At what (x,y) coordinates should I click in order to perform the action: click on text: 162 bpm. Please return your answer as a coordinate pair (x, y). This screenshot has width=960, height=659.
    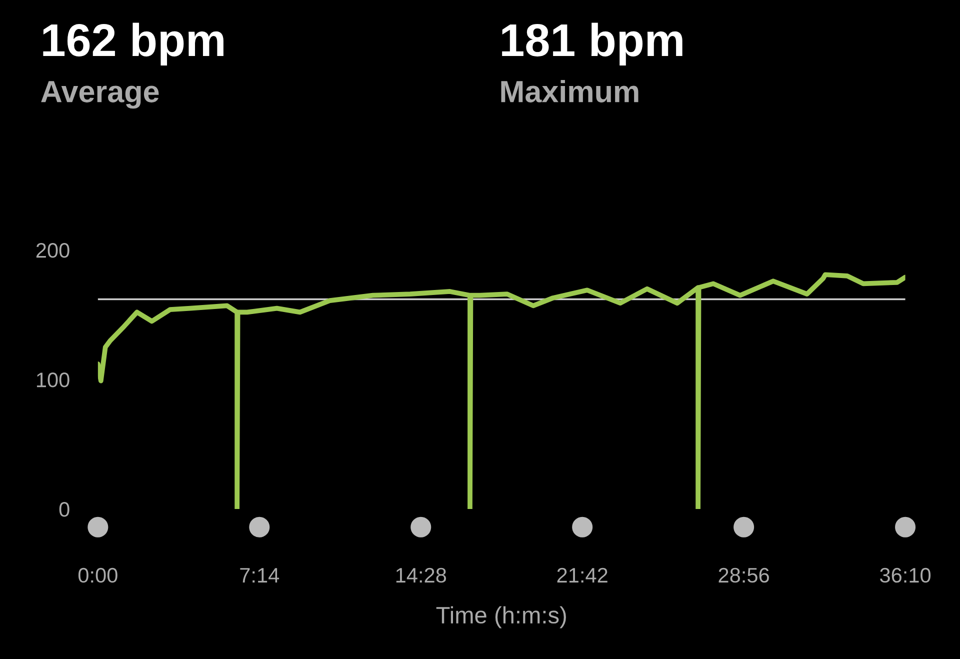
    Looking at the image, I should click on (133, 44).